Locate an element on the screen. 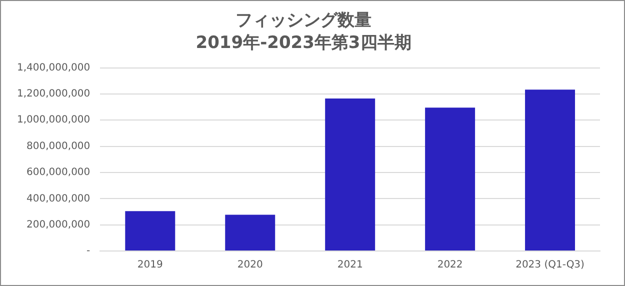 Image resolution: width=625 pixels, height=286 pixels. y-tick-label: 600,000,000 is located at coordinates (58, 172).